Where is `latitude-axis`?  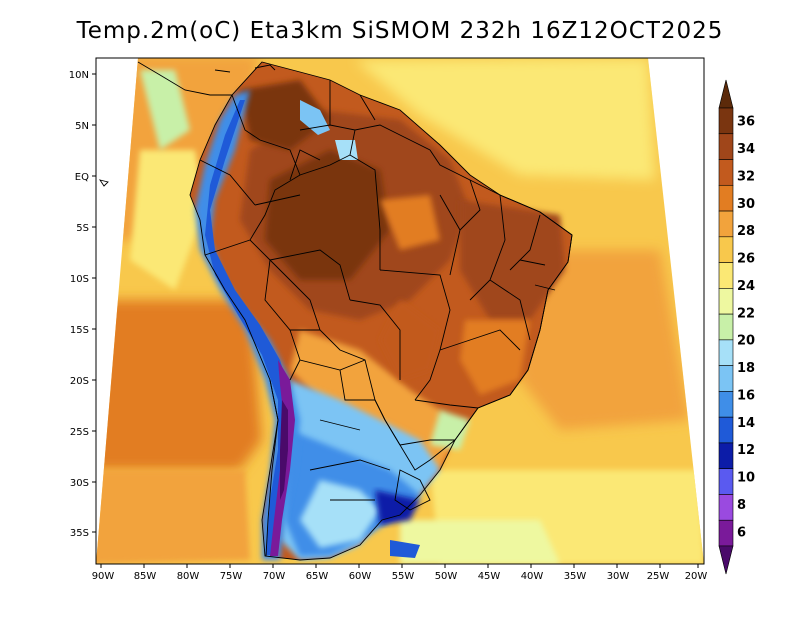 latitude-axis is located at coordinates (94, 303).